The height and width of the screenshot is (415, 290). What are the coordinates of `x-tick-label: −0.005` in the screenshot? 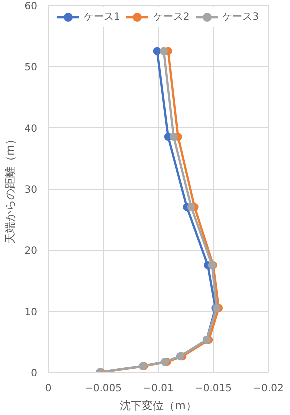 It's located at (103, 389).